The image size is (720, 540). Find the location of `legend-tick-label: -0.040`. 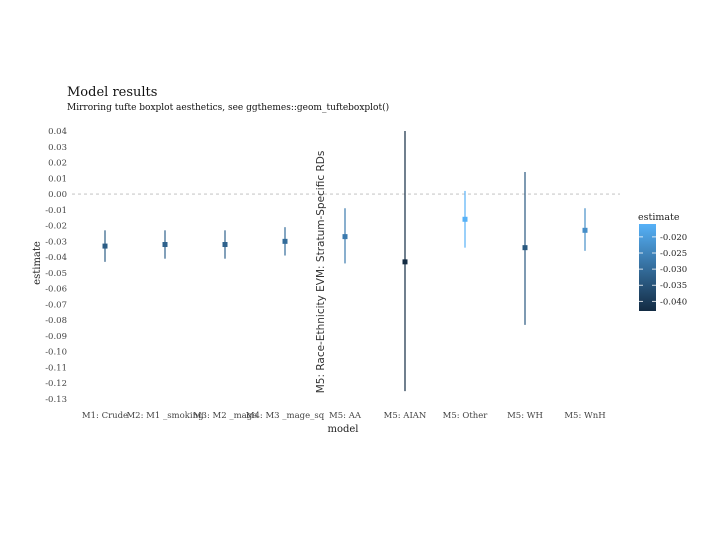

legend-tick-label: -0.040 is located at coordinates (673, 302).